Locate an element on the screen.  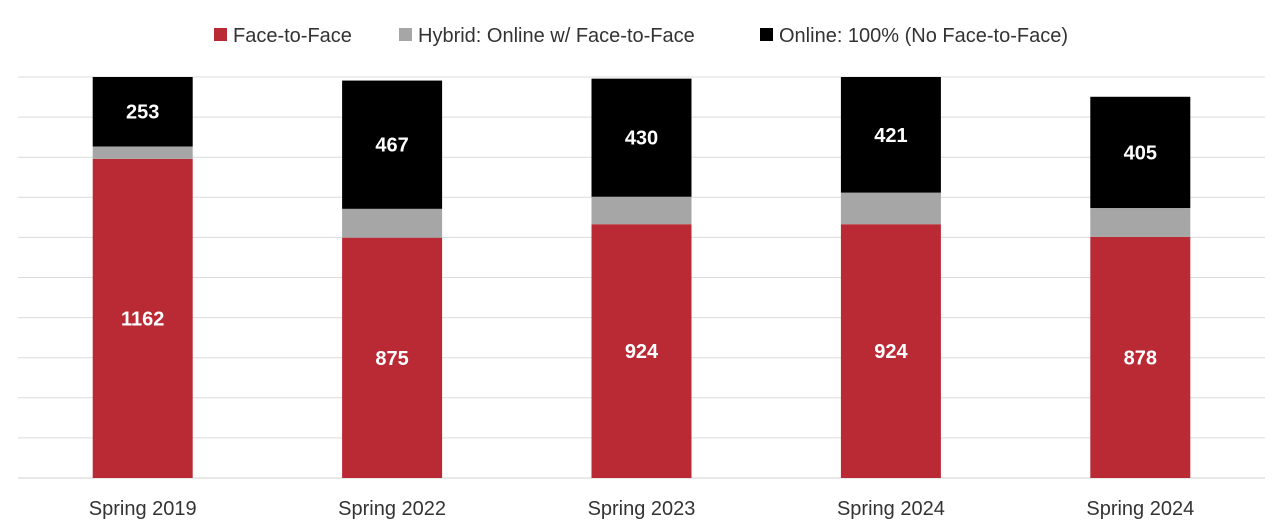
data-label: 430 is located at coordinates (641, 139).